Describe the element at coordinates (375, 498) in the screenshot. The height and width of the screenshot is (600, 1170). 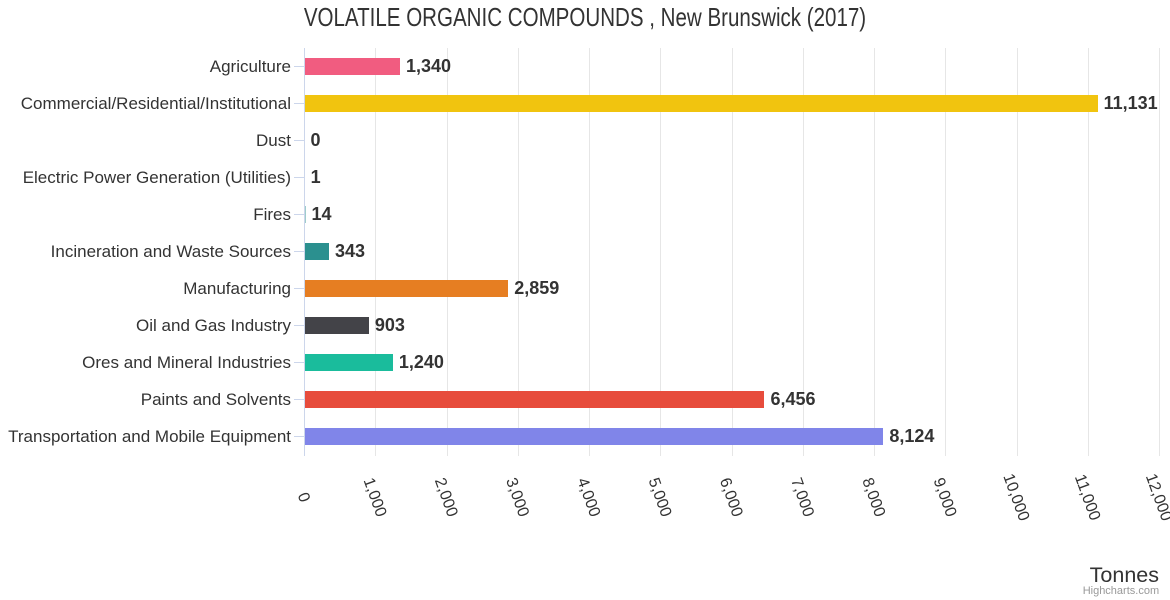
I see `svg-text: 1,000` at that location.